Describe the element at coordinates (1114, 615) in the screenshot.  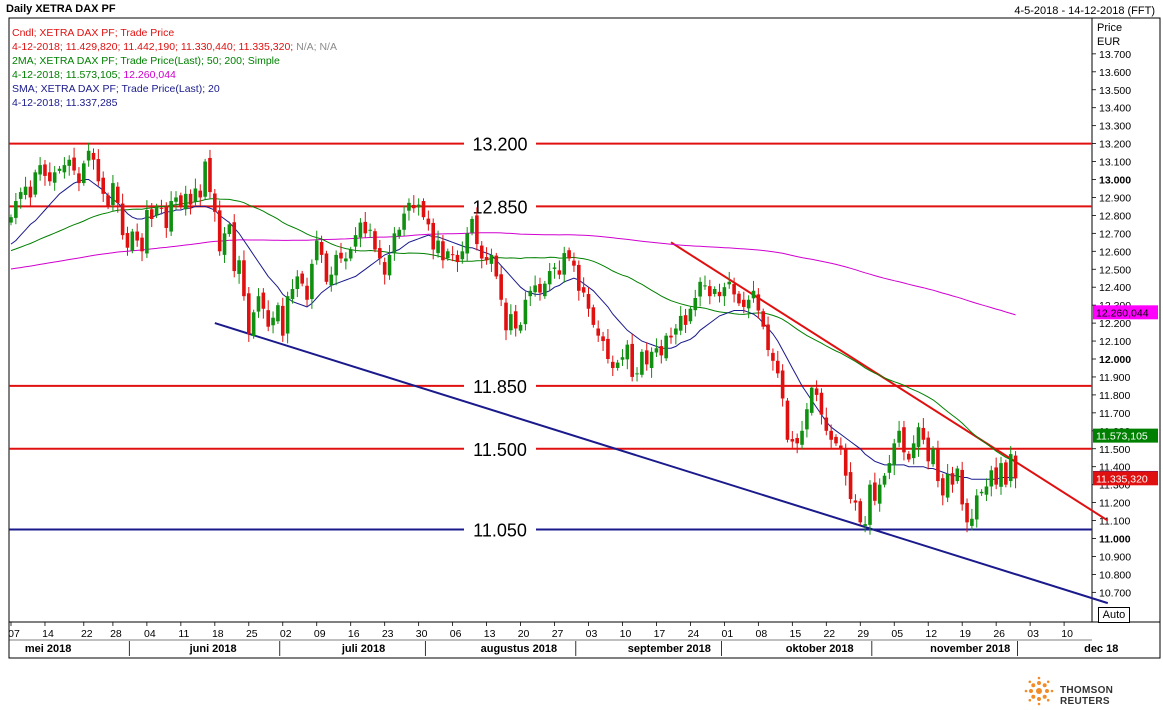
I see `auto-scale-button: Auto` at that location.